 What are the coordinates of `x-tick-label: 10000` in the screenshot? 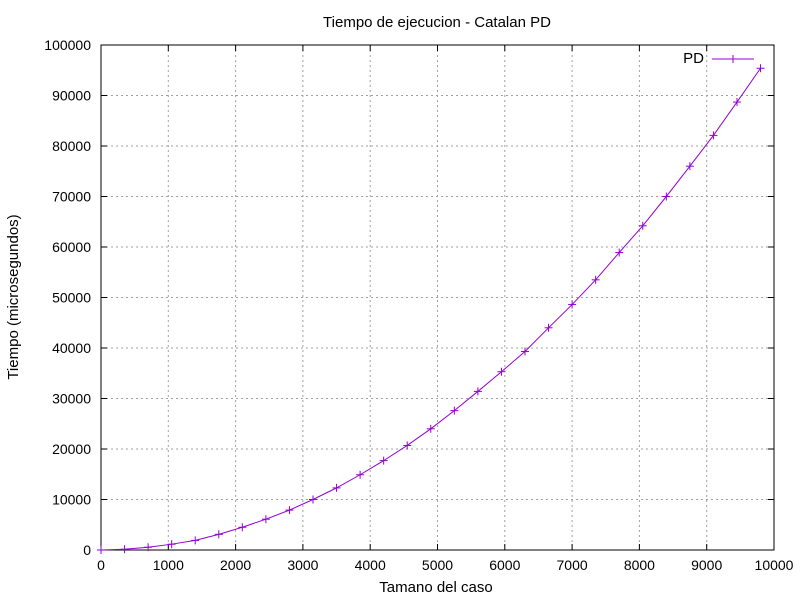 It's located at (774, 565).